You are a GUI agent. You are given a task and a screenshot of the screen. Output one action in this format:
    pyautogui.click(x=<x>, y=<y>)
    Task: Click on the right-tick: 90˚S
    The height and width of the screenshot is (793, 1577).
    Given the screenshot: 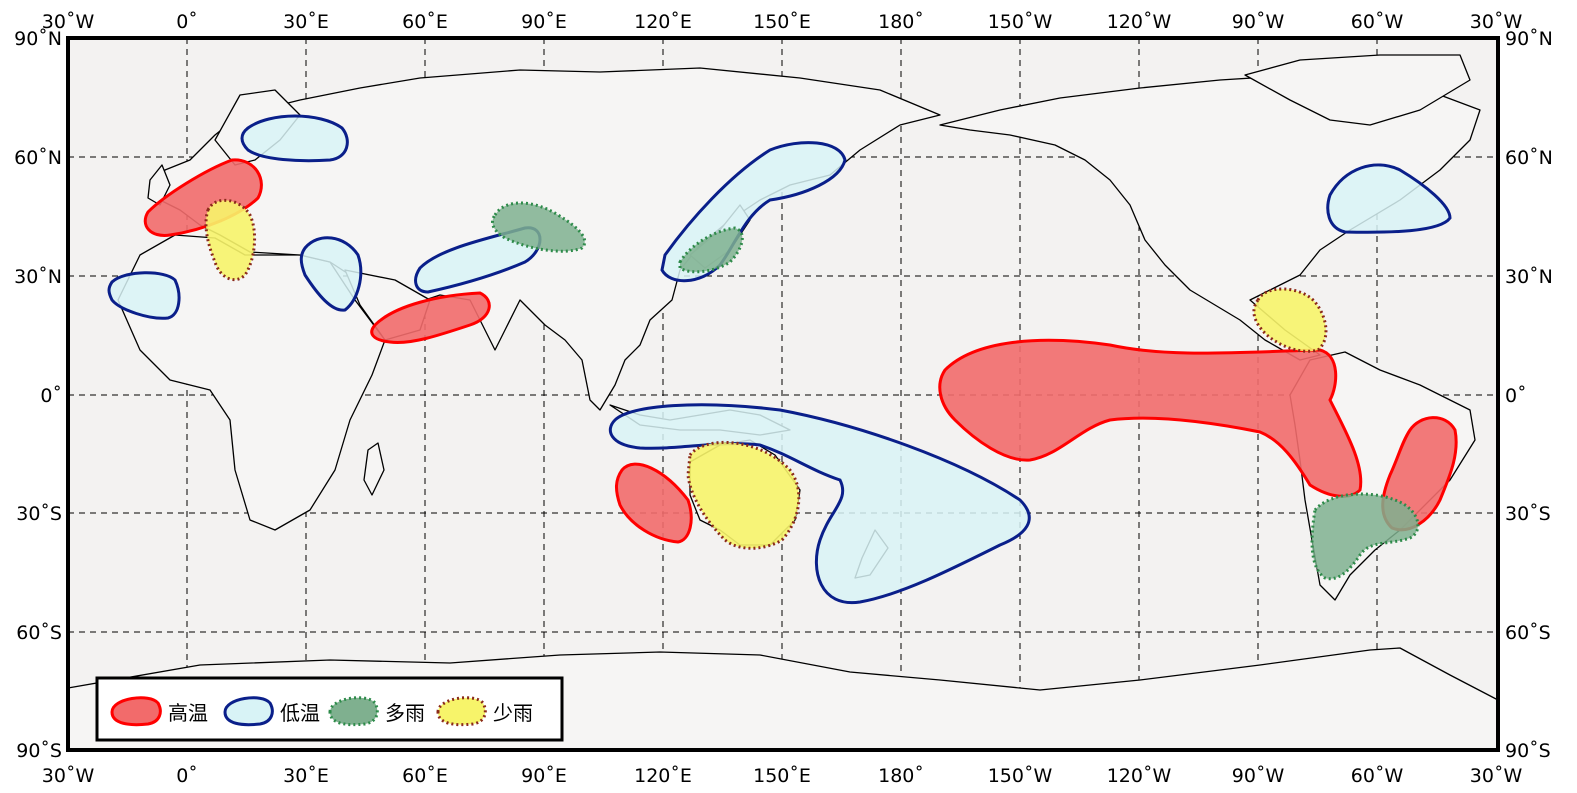 What is the action you would take?
    pyautogui.click(x=1528, y=751)
    